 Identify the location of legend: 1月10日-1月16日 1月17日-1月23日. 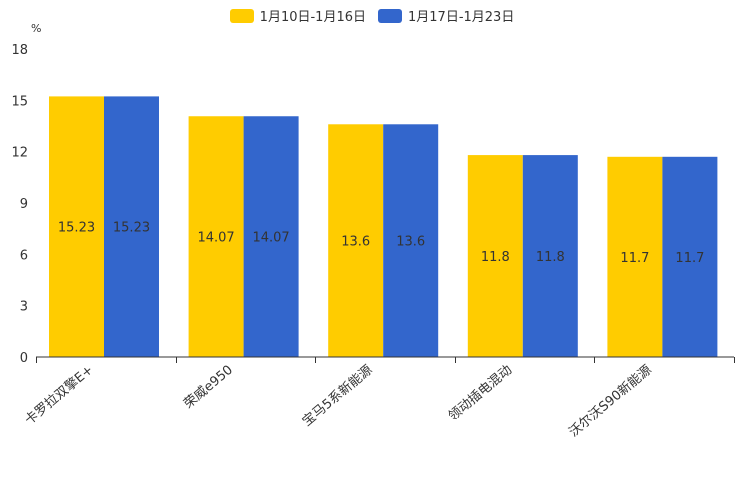
(372, 15).